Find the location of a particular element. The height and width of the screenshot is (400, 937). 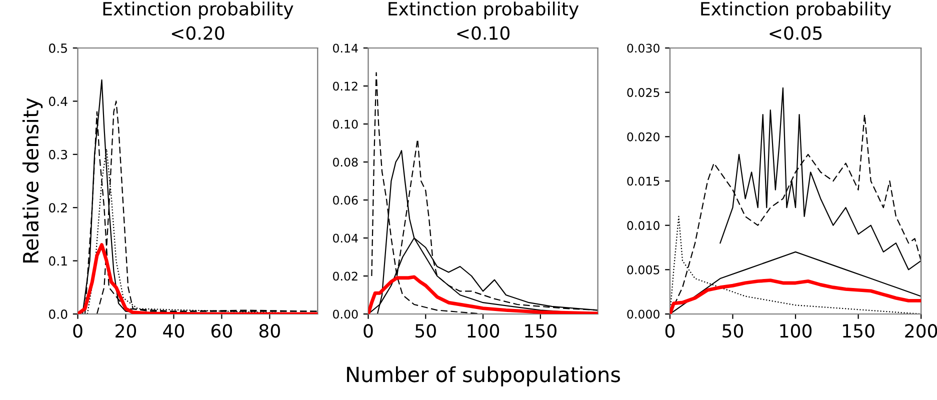

x-axis-title: Number of subpopulations is located at coordinates (483, 376).